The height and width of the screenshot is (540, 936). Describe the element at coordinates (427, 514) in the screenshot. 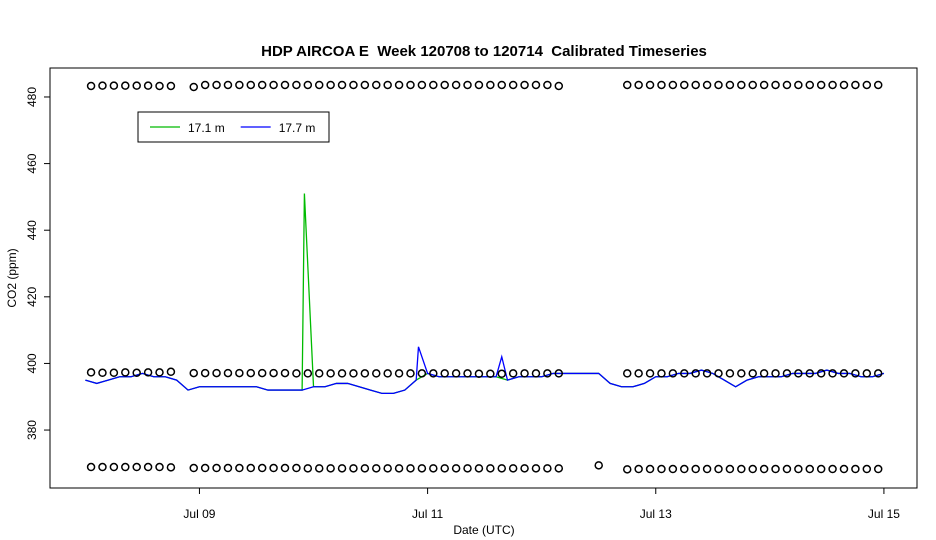

I see `x-tick-label: Jul 11` at that location.